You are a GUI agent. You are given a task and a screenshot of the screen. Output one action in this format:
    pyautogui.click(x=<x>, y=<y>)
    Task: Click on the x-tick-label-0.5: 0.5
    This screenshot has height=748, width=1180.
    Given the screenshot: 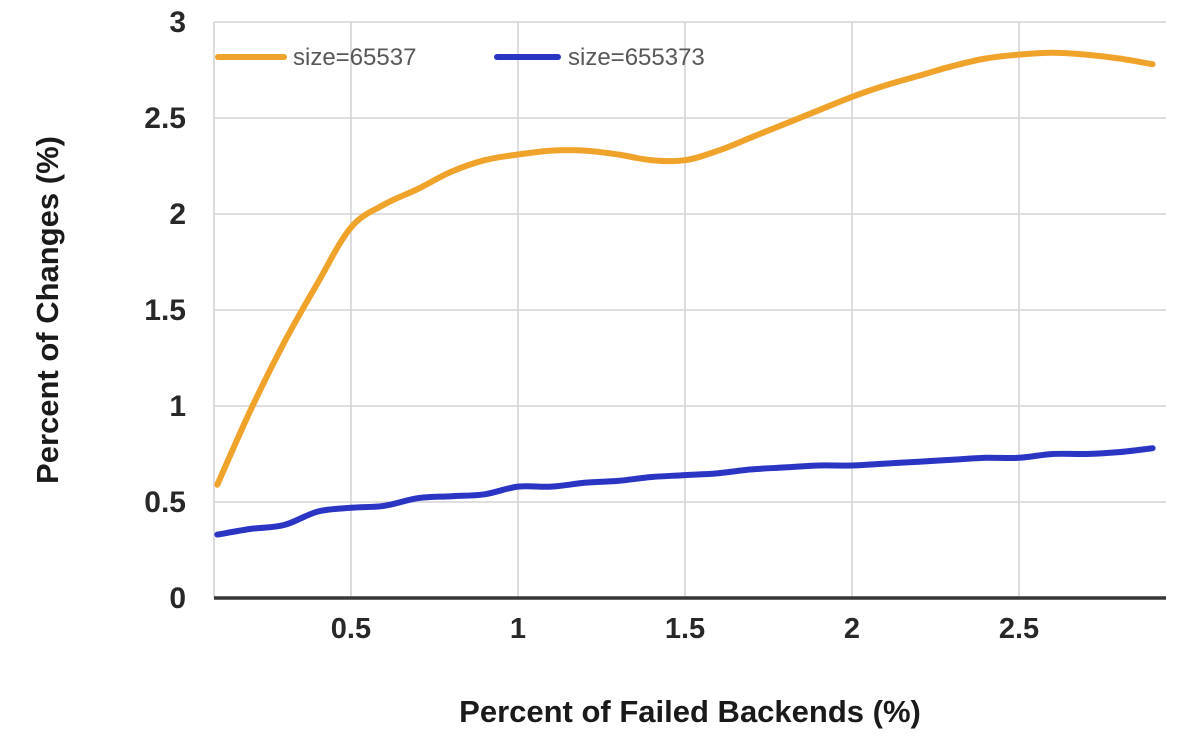 What is the action you would take?
    pyautogui.click(x=351, y=629)
    